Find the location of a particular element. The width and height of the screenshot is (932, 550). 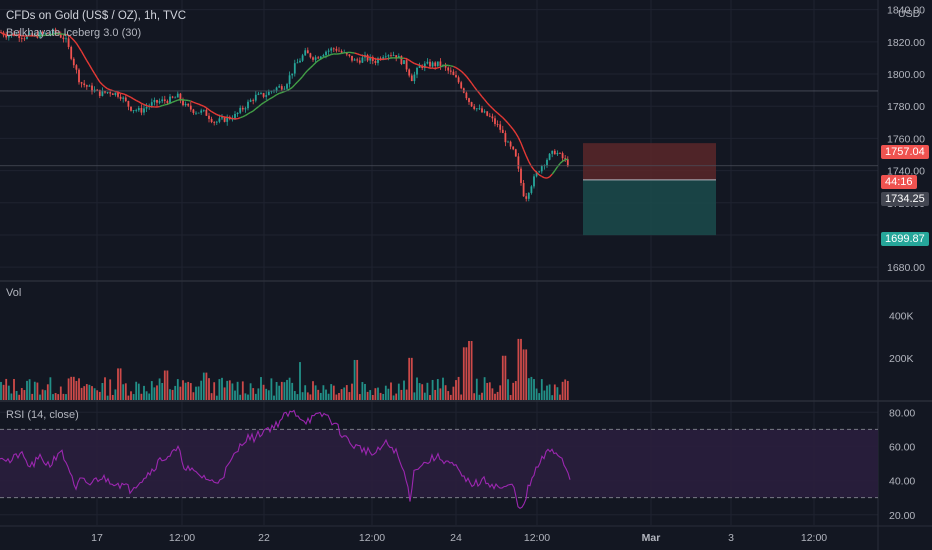

current-price-tag: 1734.25 is located at coordinates (905, 199).